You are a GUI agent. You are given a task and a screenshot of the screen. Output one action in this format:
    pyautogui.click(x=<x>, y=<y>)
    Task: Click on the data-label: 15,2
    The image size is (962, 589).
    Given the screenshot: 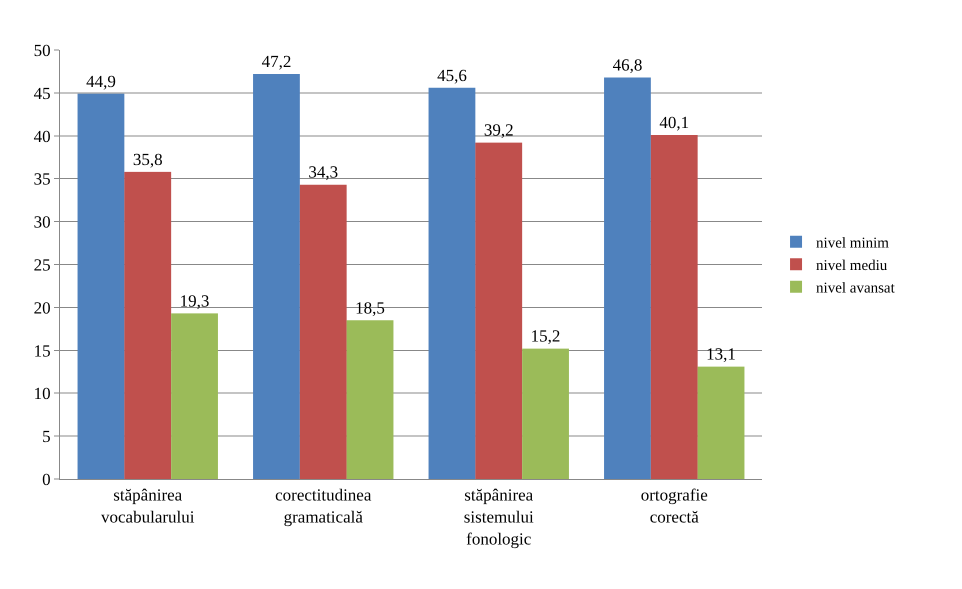 What is the action you would take?
    pyautogui.click(x=545, y=336)
    